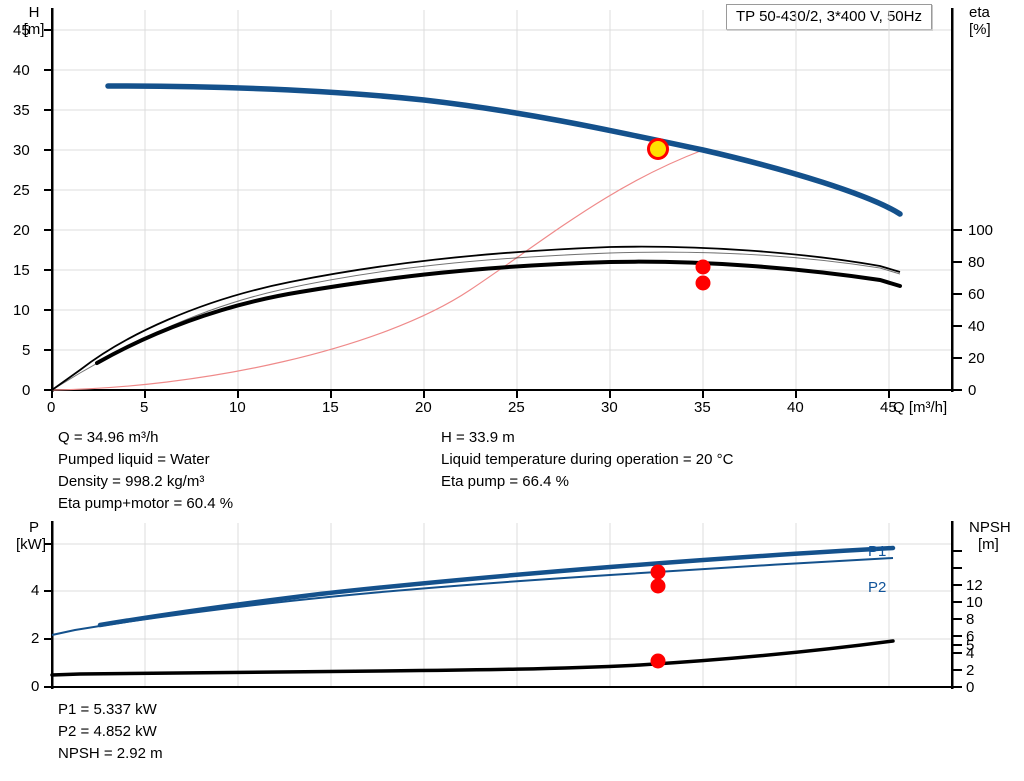  Describe the element at coordinates (970, 670) in the screenshot. I see `bottom-y2-tick-2: 2` at that location.